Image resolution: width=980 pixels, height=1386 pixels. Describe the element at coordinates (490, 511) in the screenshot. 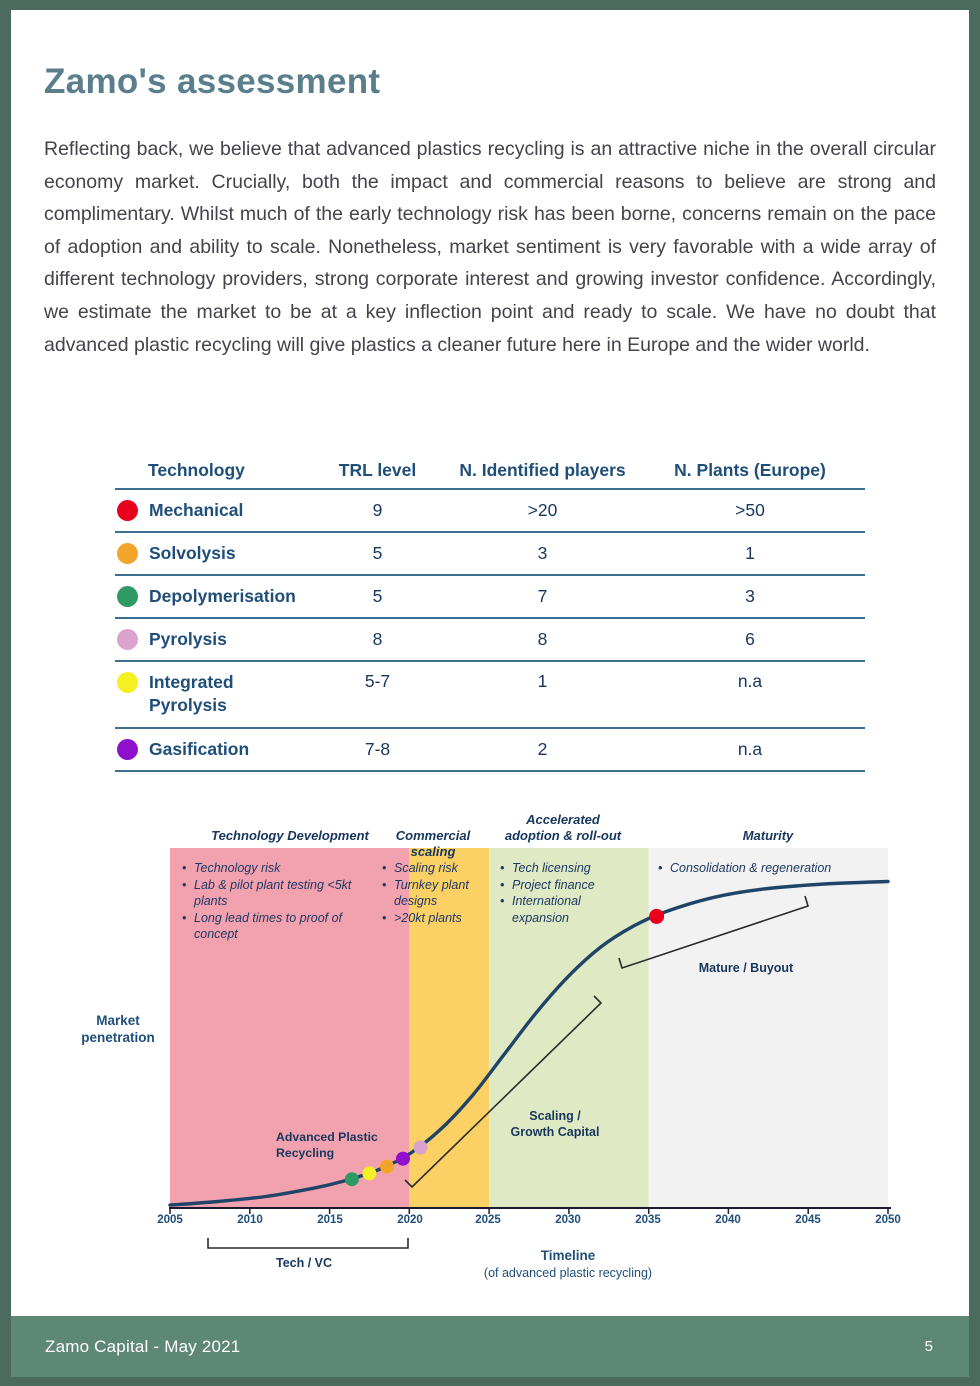

I see `table-row-mechanical: Mechanical 9 >20 >50` at that location.